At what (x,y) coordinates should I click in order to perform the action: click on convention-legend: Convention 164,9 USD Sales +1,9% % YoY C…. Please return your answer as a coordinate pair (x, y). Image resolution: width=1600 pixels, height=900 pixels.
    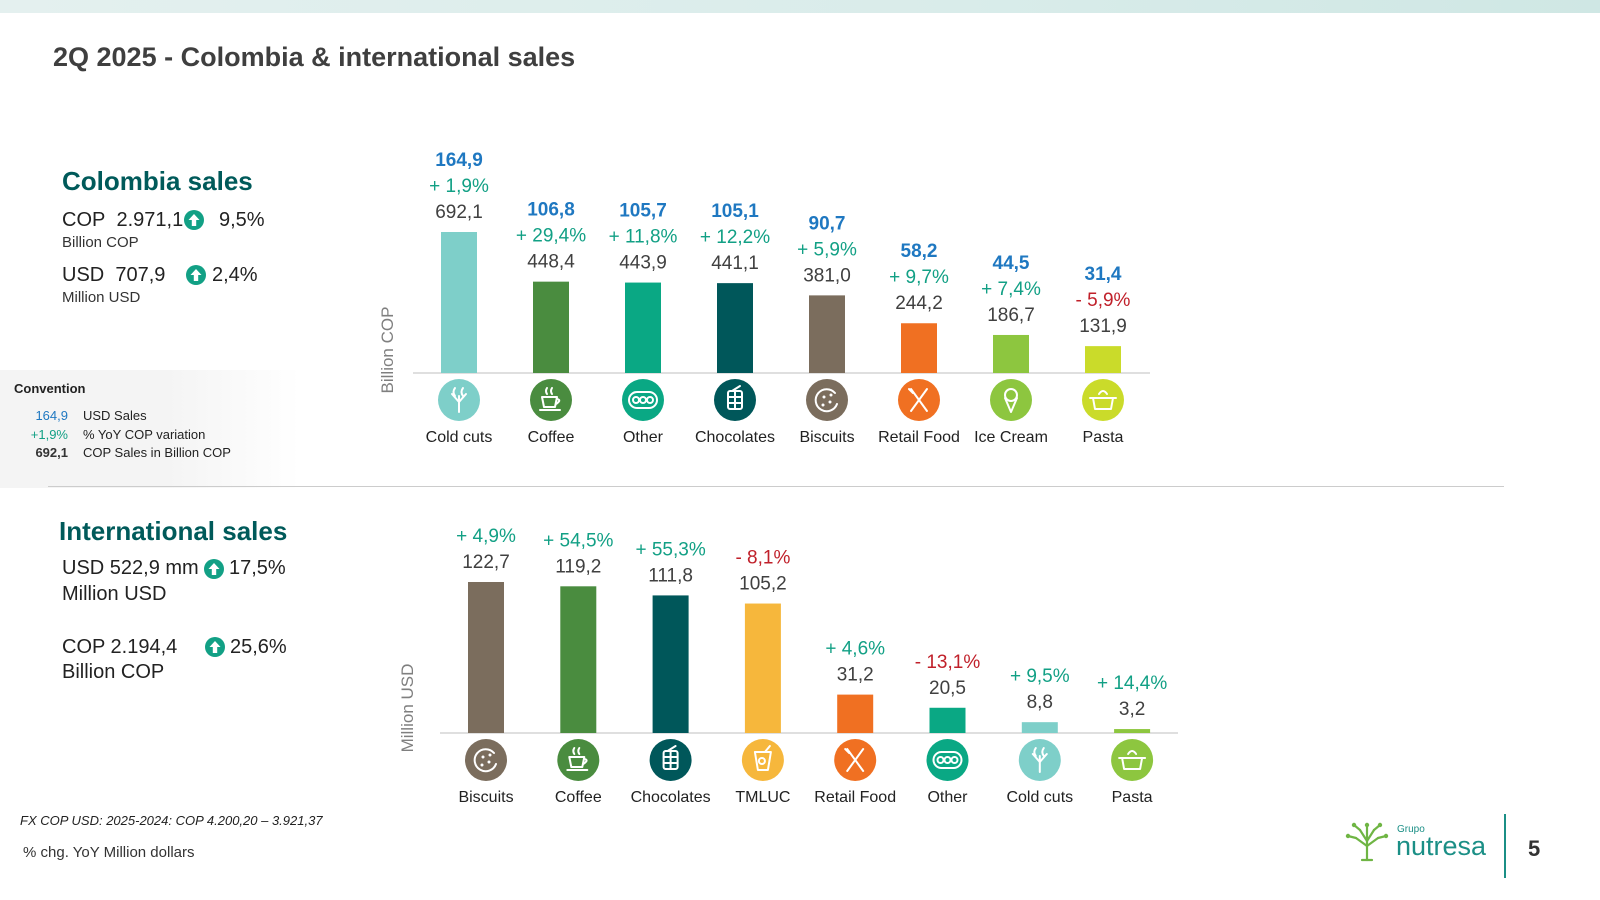
    Looking at the image, I should click on (150, 429).